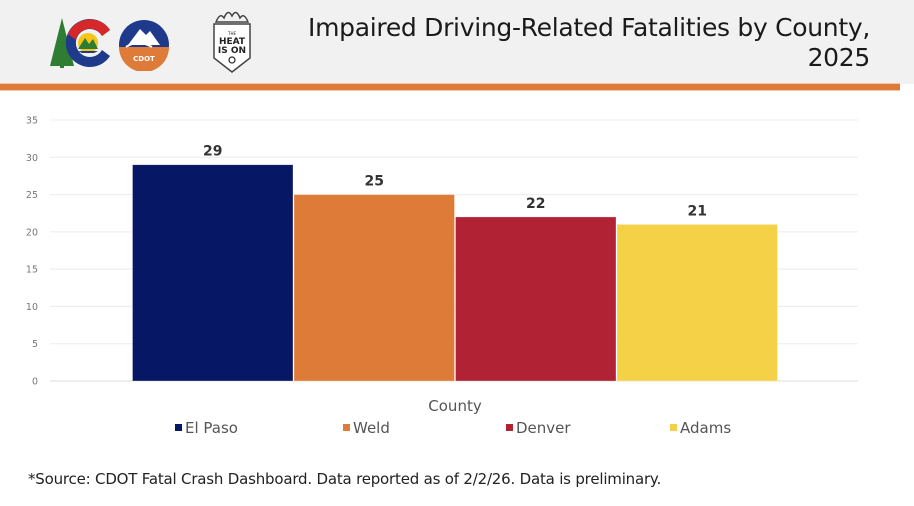  What do you see at coordinates (453, 428) in the screenshot?
I see `legend: El Paso Weld Denver Adams` at bounding box center [453, 428].